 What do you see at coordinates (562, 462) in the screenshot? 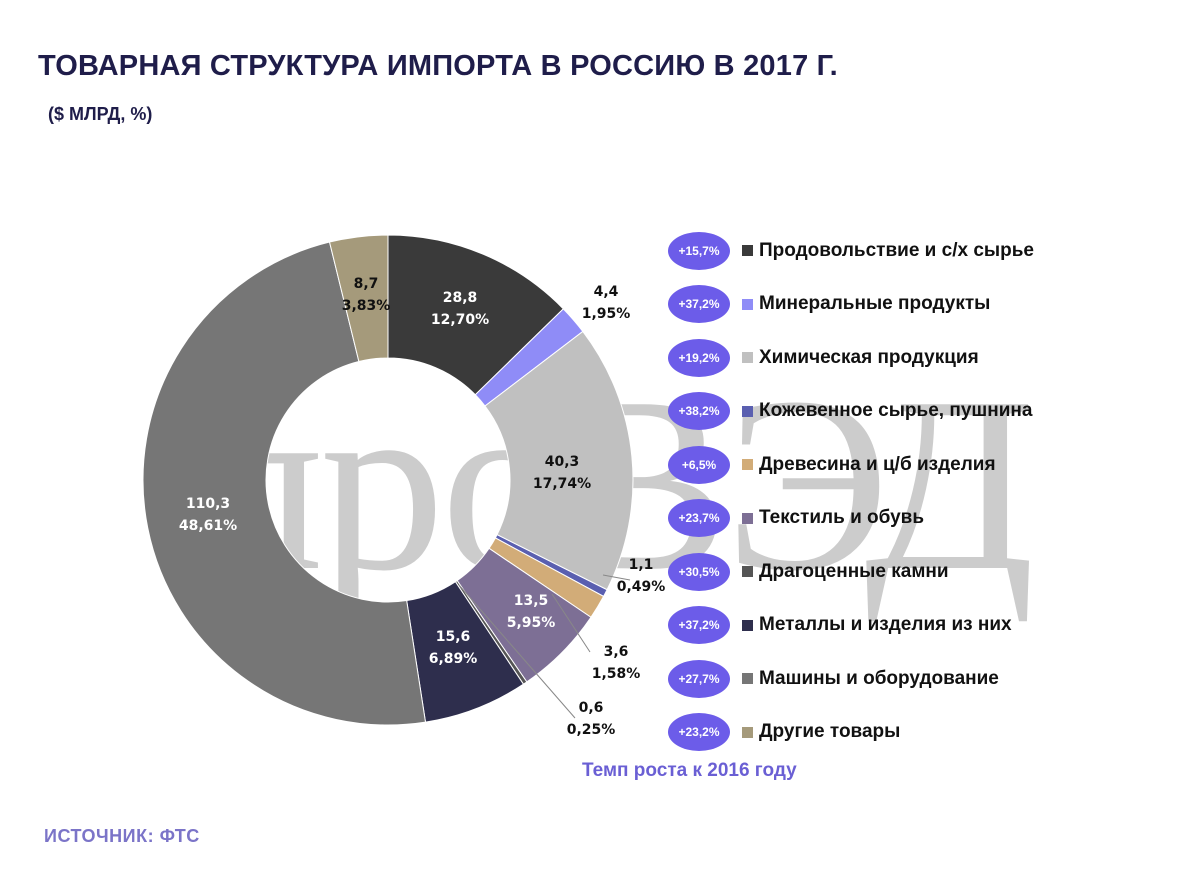
I see `segment-value-label: 40,3` at bounding box center [562, 462].